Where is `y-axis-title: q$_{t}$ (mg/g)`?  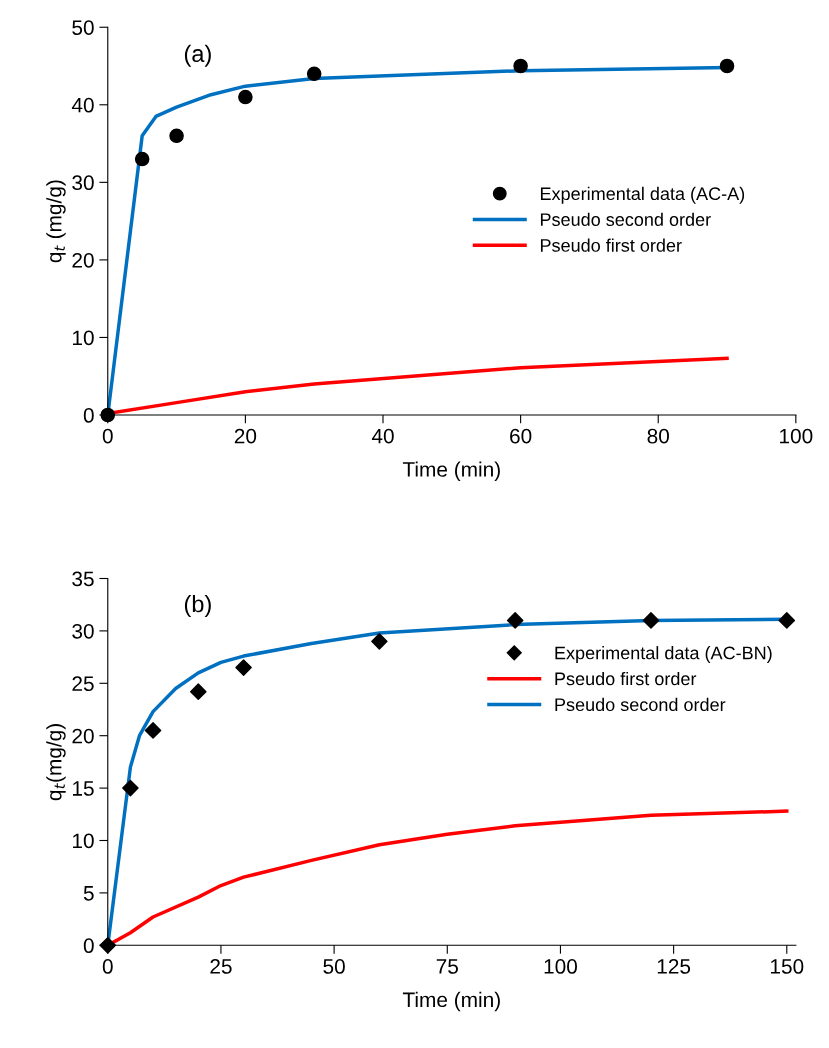 y-axis-title: q$_{t}$ (mg/g) is located at coordinates (56, 221).